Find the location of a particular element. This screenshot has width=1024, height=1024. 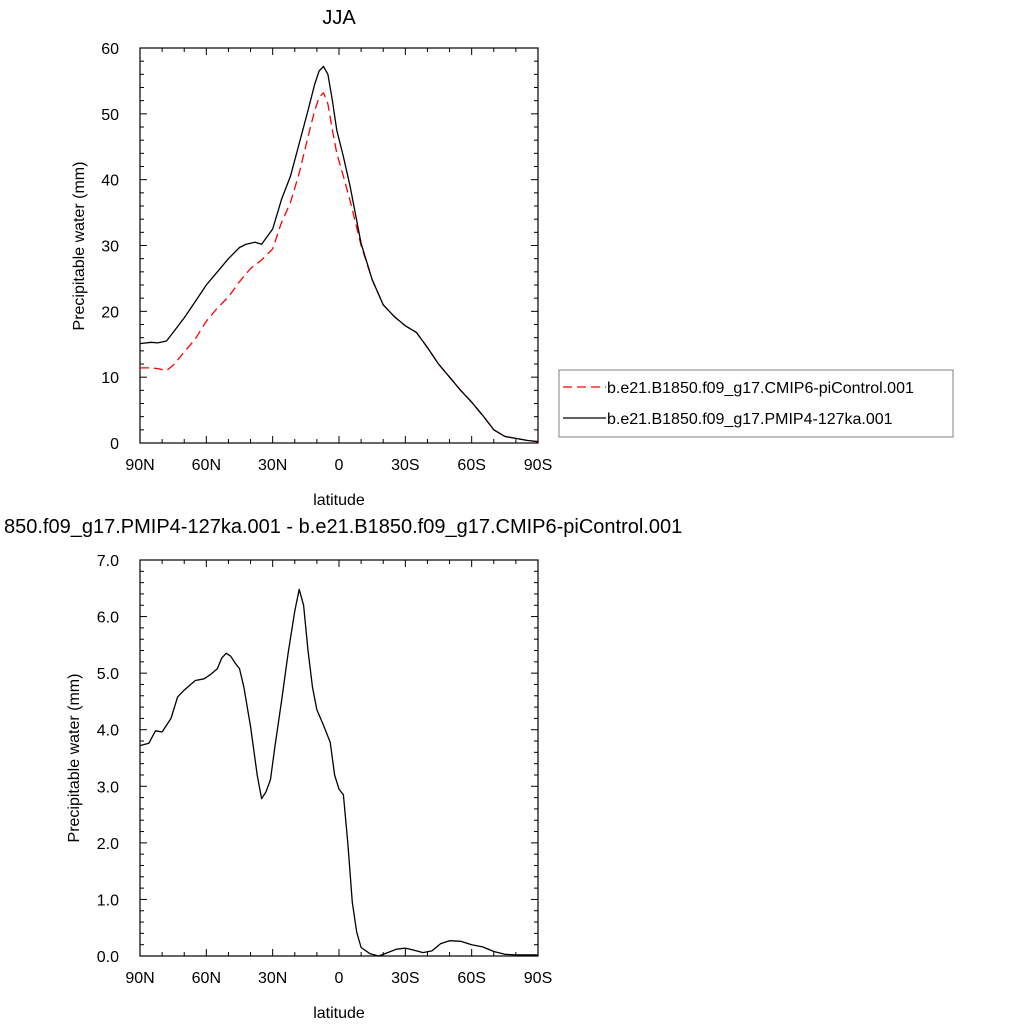

legend-label-picontrol: b.e21.B1850.f09_g17.CMIP6-piControl.001 is located at coordinates (760, 388).